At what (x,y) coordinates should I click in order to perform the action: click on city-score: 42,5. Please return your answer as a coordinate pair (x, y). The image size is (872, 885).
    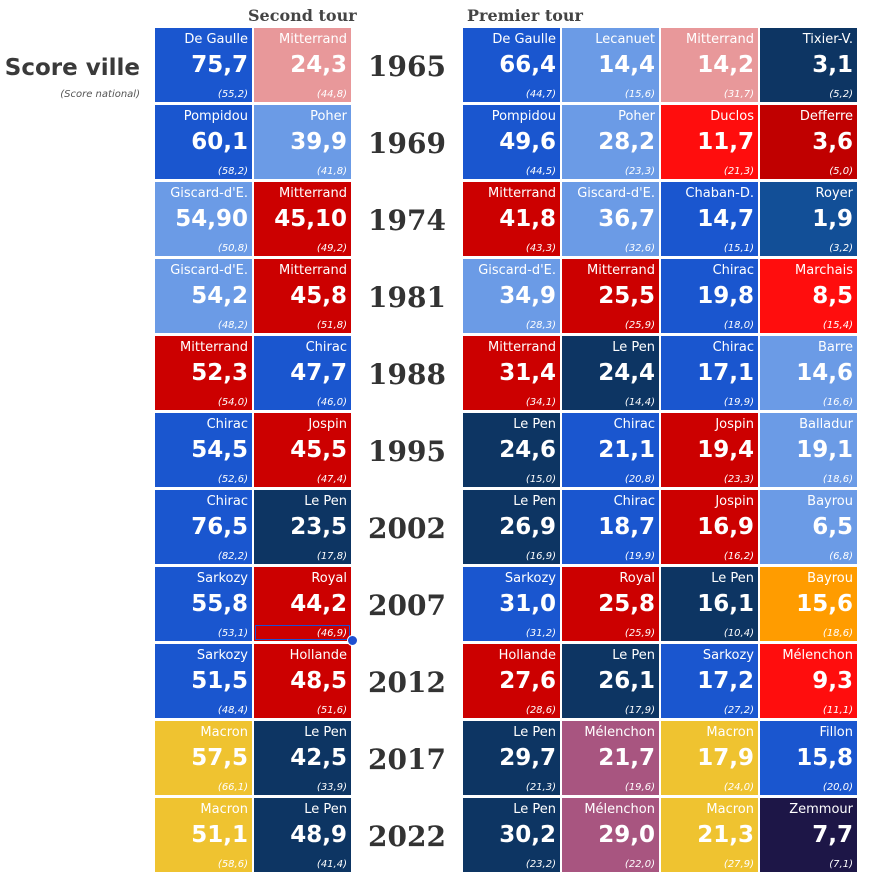
    Looking at the image, I should click on (318, 758).